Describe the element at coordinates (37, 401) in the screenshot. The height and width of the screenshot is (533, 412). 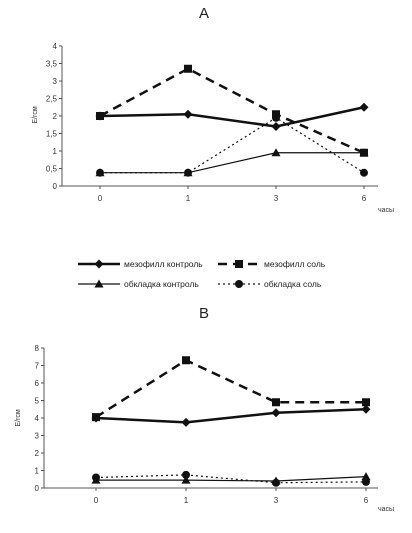
I see `y-tick-label: 5` at that location.